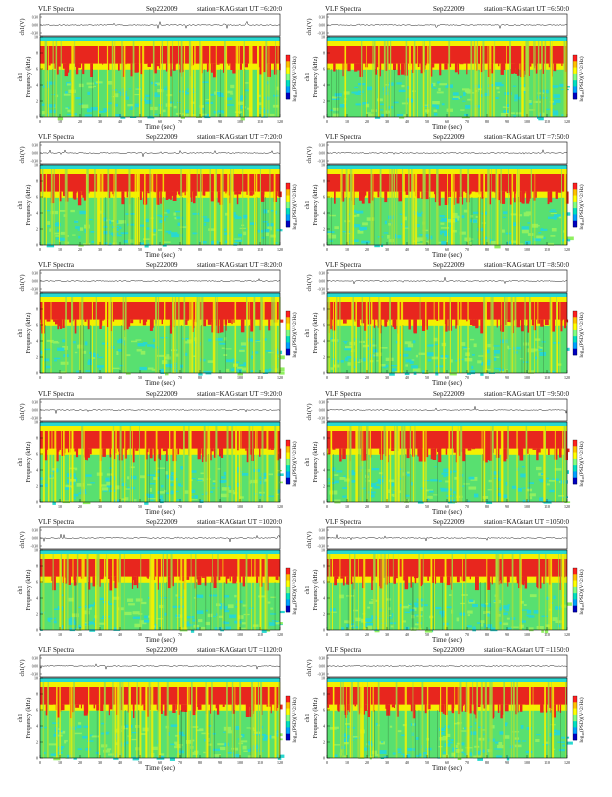 The width and height of the screenshot is (612, 797). I want to click on freq-tick-label: 2, so click(37, 614).